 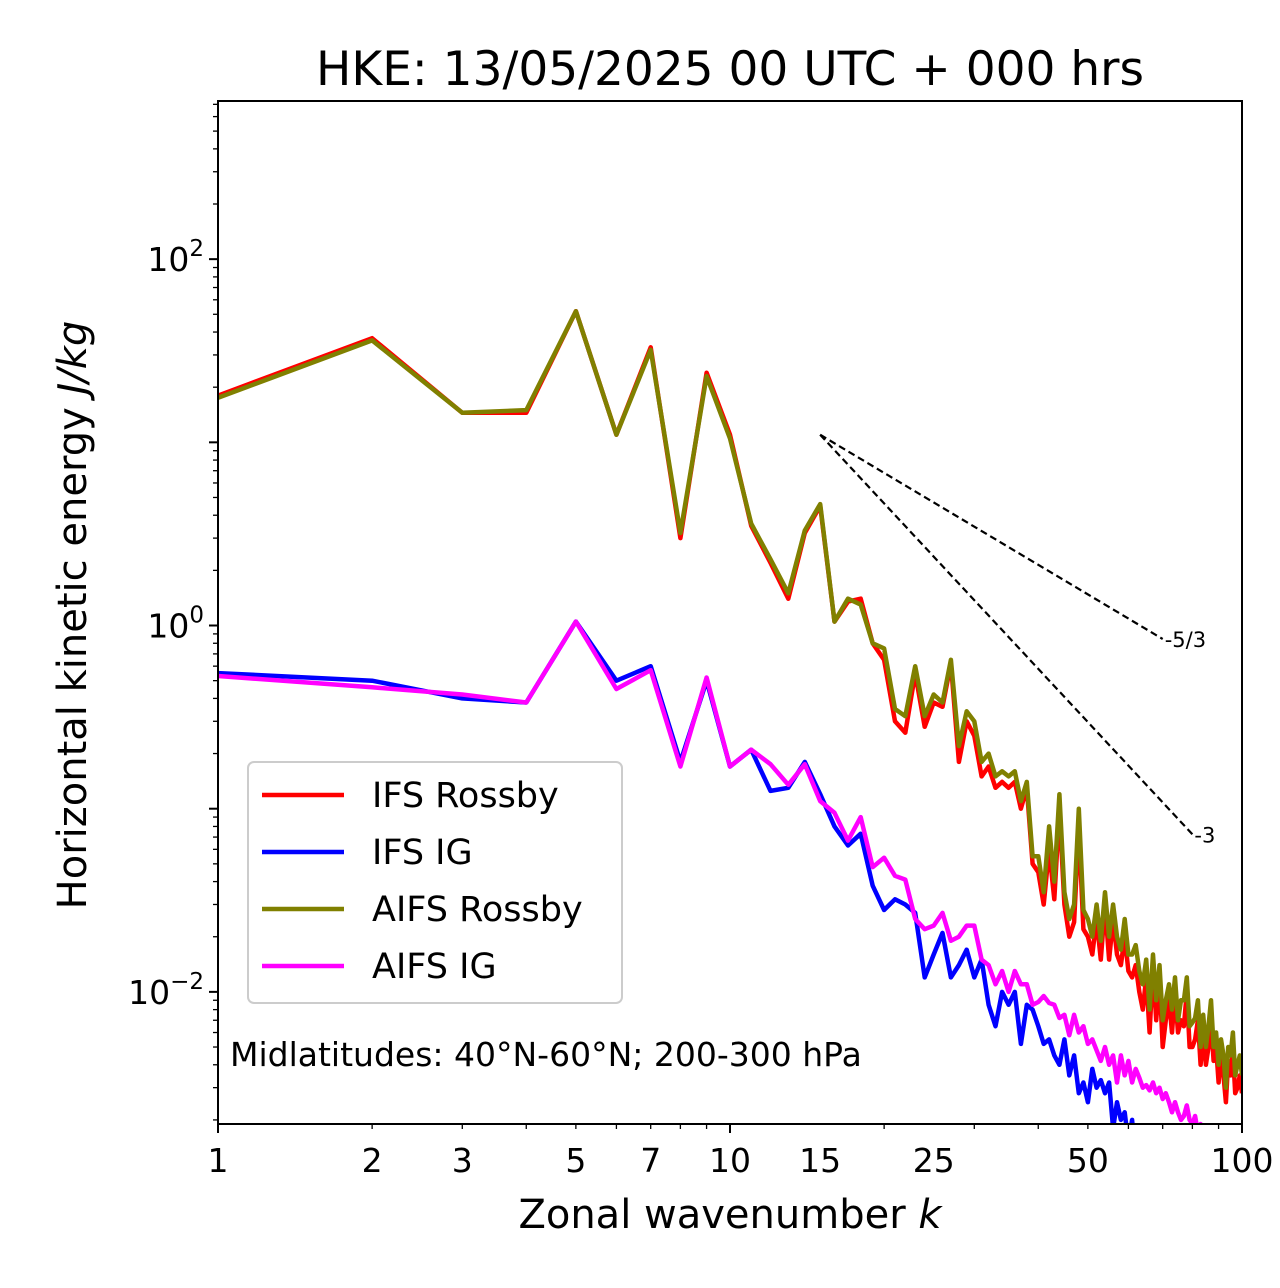 I want to click on legend-label-ifs-ig: IFS IG, so click(x=422, y=853).